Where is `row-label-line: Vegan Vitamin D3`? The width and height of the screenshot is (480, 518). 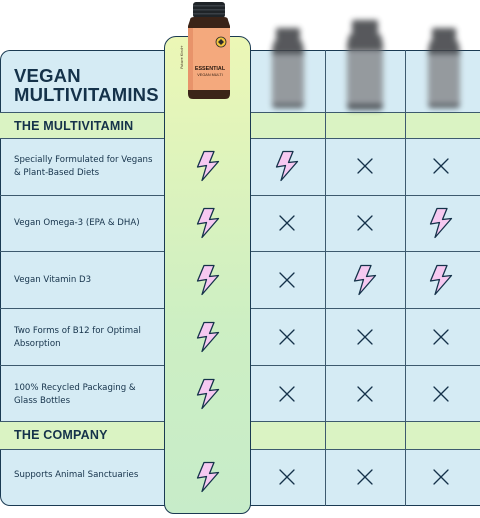
row-label-line: Vegan Vitamin D3 is located at coordinates (53, 280).